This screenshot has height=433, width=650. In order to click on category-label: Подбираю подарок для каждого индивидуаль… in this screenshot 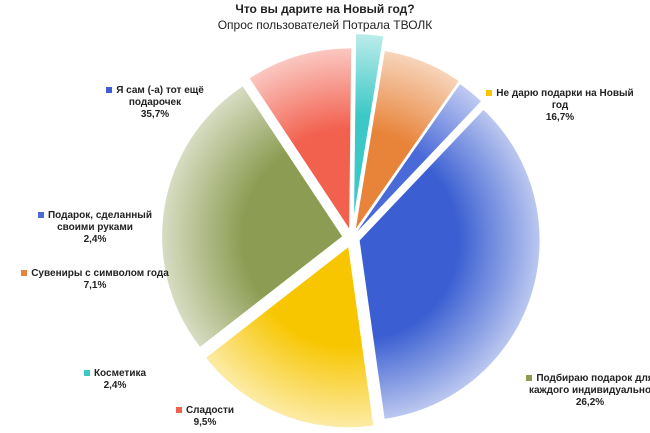, I will do `click(589, 384)`.